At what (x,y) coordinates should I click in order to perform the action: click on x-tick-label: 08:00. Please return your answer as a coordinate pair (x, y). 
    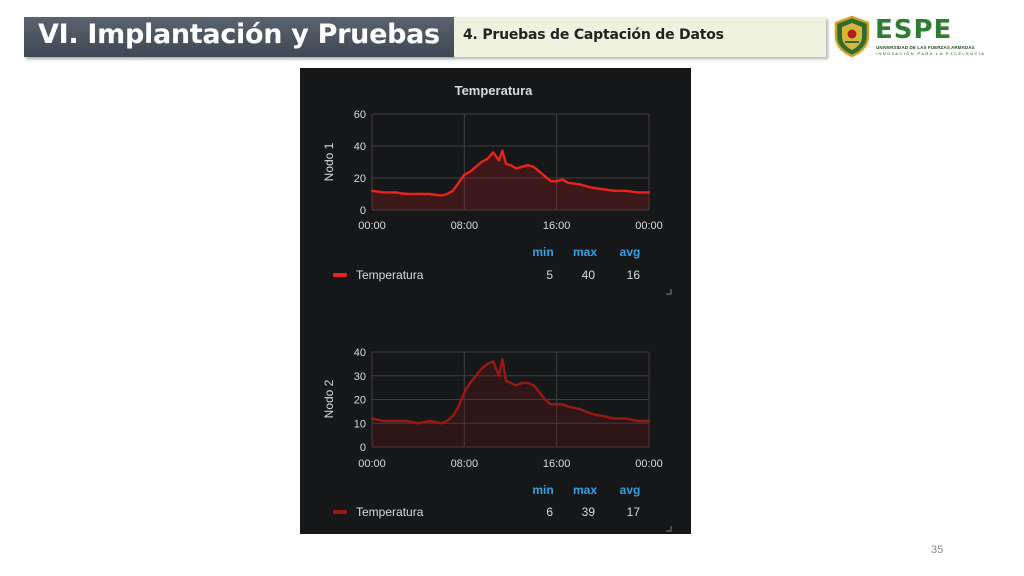
    Looking at the image, I should click on (465, 226).